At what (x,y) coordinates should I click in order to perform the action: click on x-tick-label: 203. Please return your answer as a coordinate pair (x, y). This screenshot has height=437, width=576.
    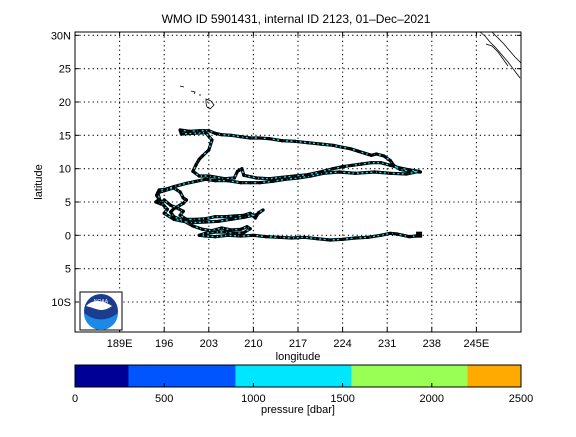
    Looking at the image, I should click on (209, 344).